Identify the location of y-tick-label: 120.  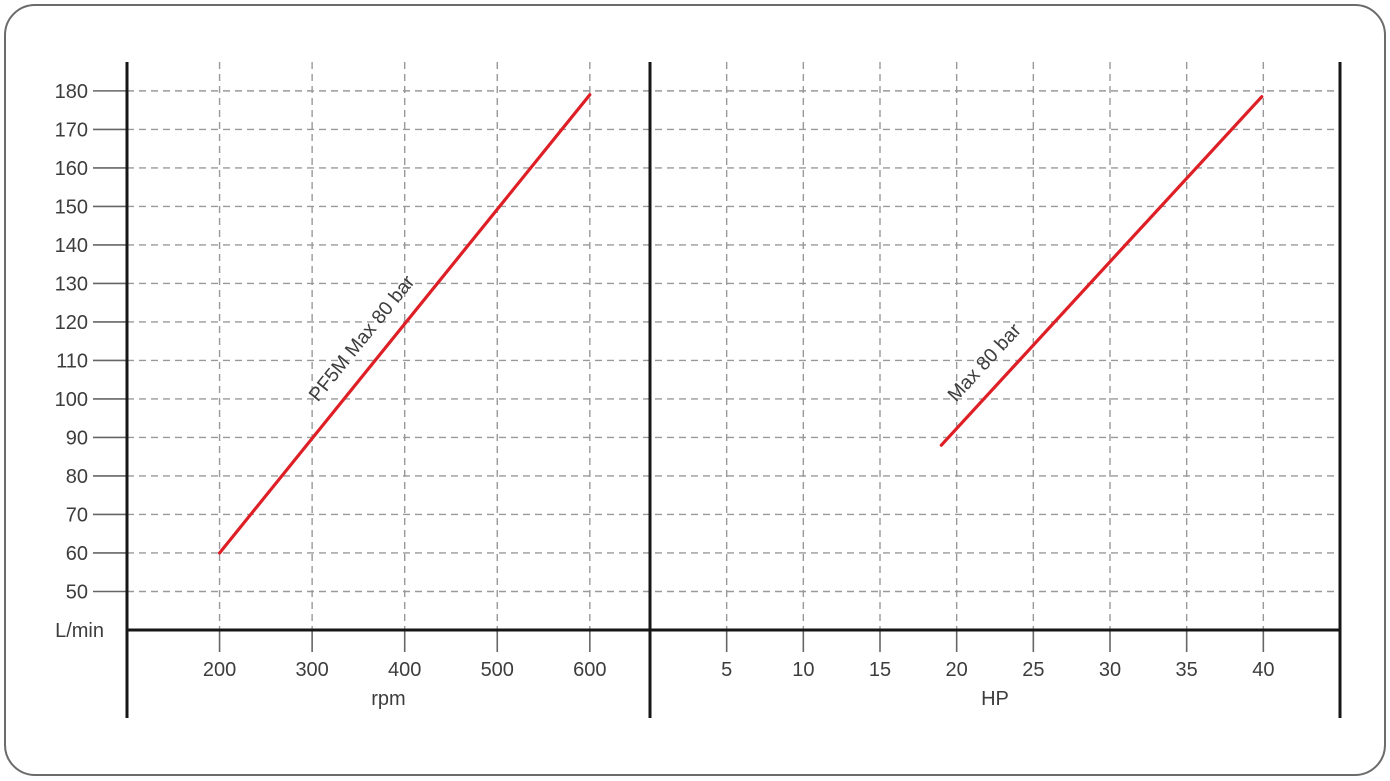
(71, 323).